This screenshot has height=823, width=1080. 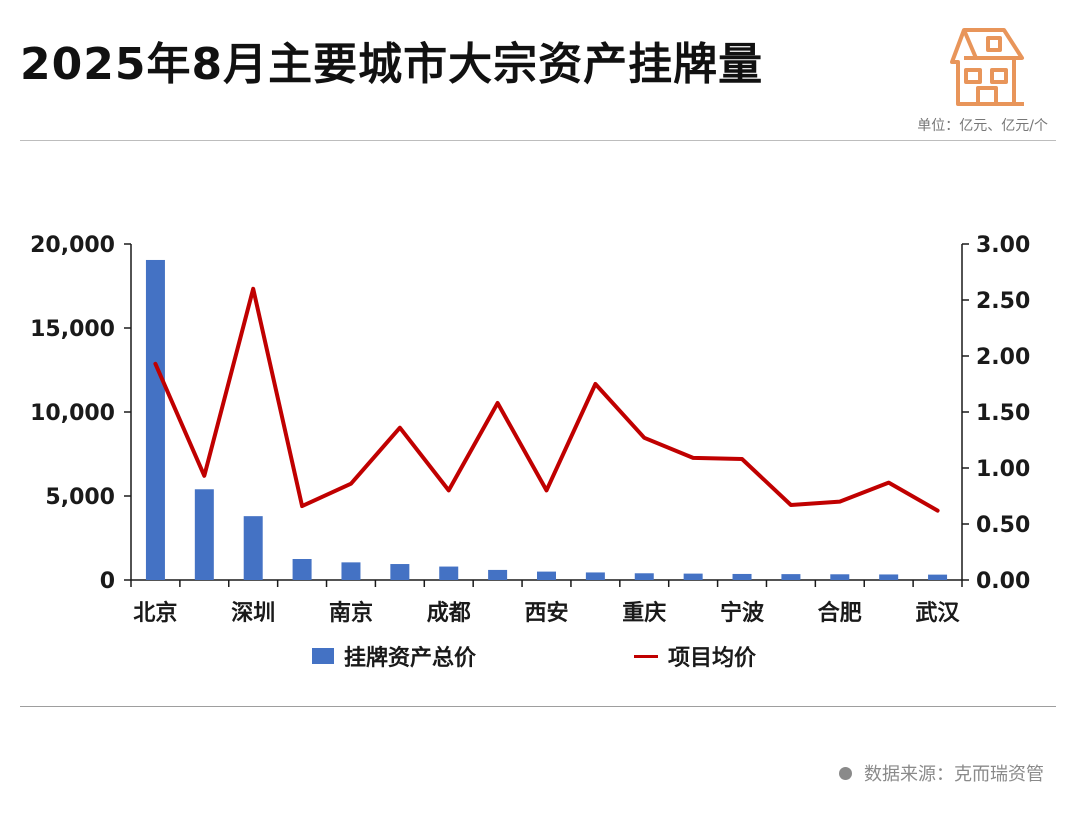 What do you see at coordinates (1003, 413) in the screenshot?
I see `right-tick-label: 1.50` at bounding box center [1003, 413].